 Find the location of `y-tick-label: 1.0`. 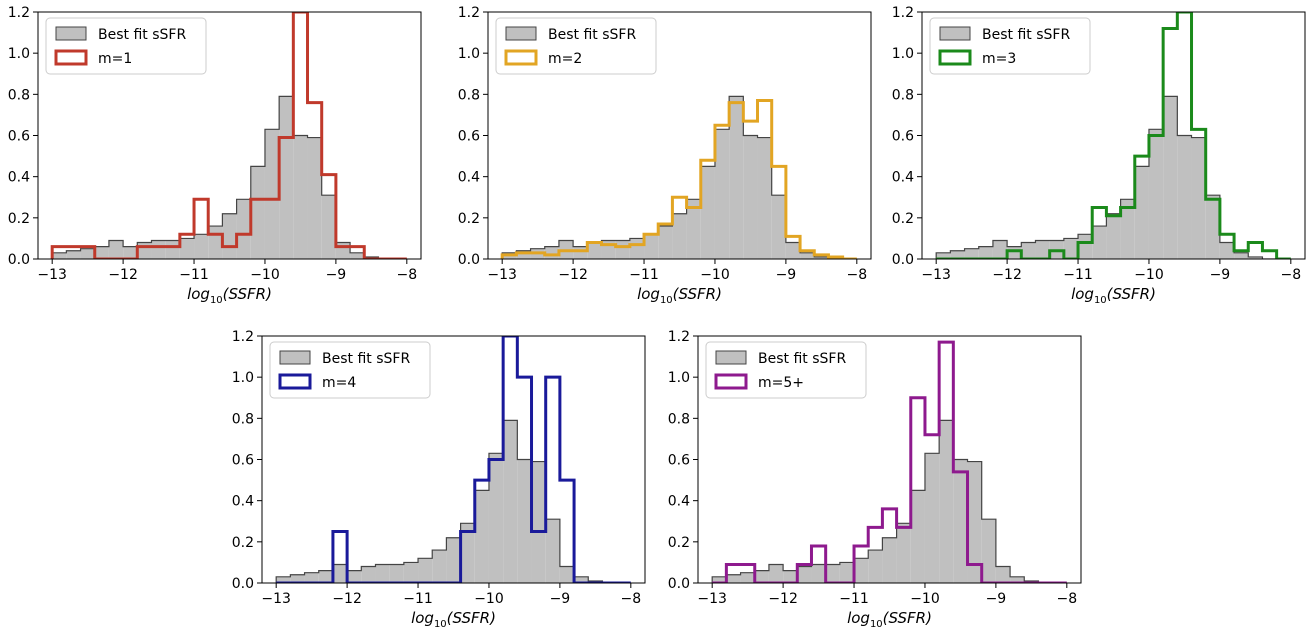

y-tick-label: 1.0 is located at coordinates (679, 378).